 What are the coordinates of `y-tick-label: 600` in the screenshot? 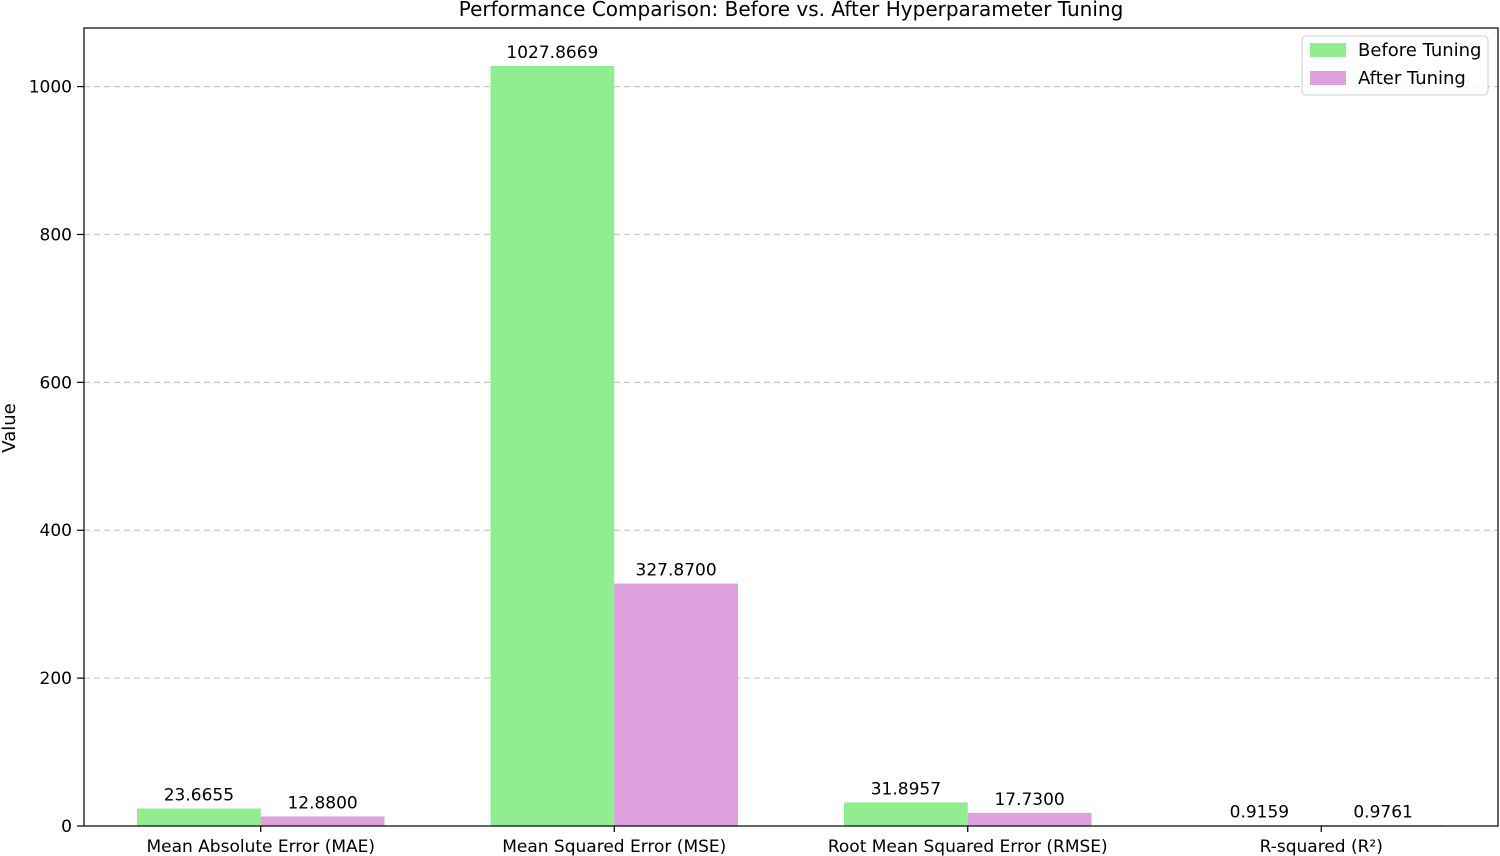 It's located at (56, 383).